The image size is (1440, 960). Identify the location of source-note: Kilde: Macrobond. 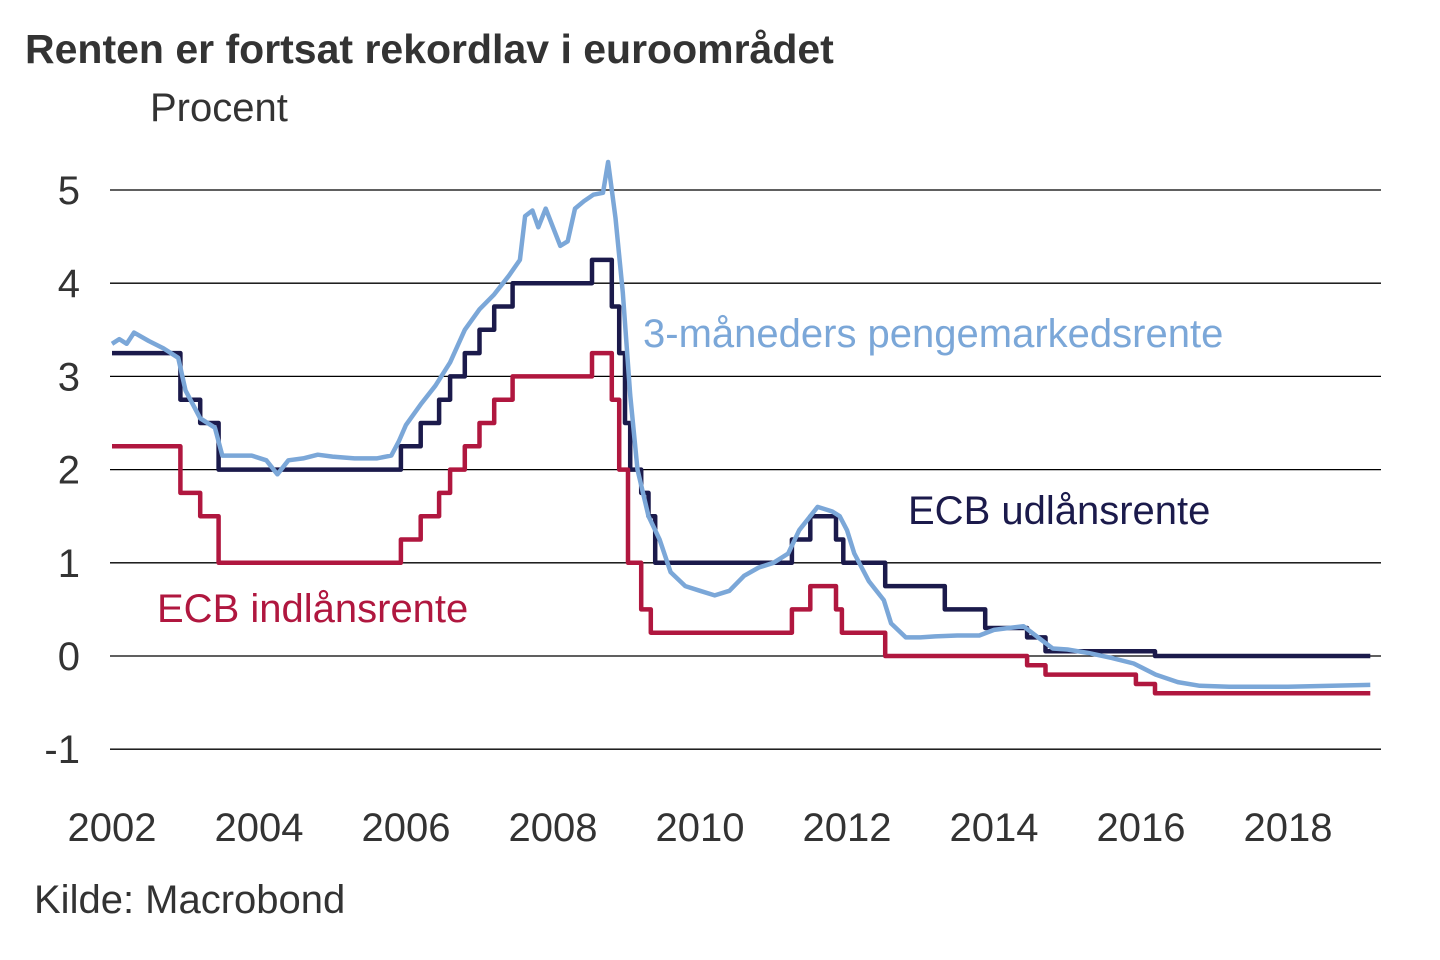
(190, 900).